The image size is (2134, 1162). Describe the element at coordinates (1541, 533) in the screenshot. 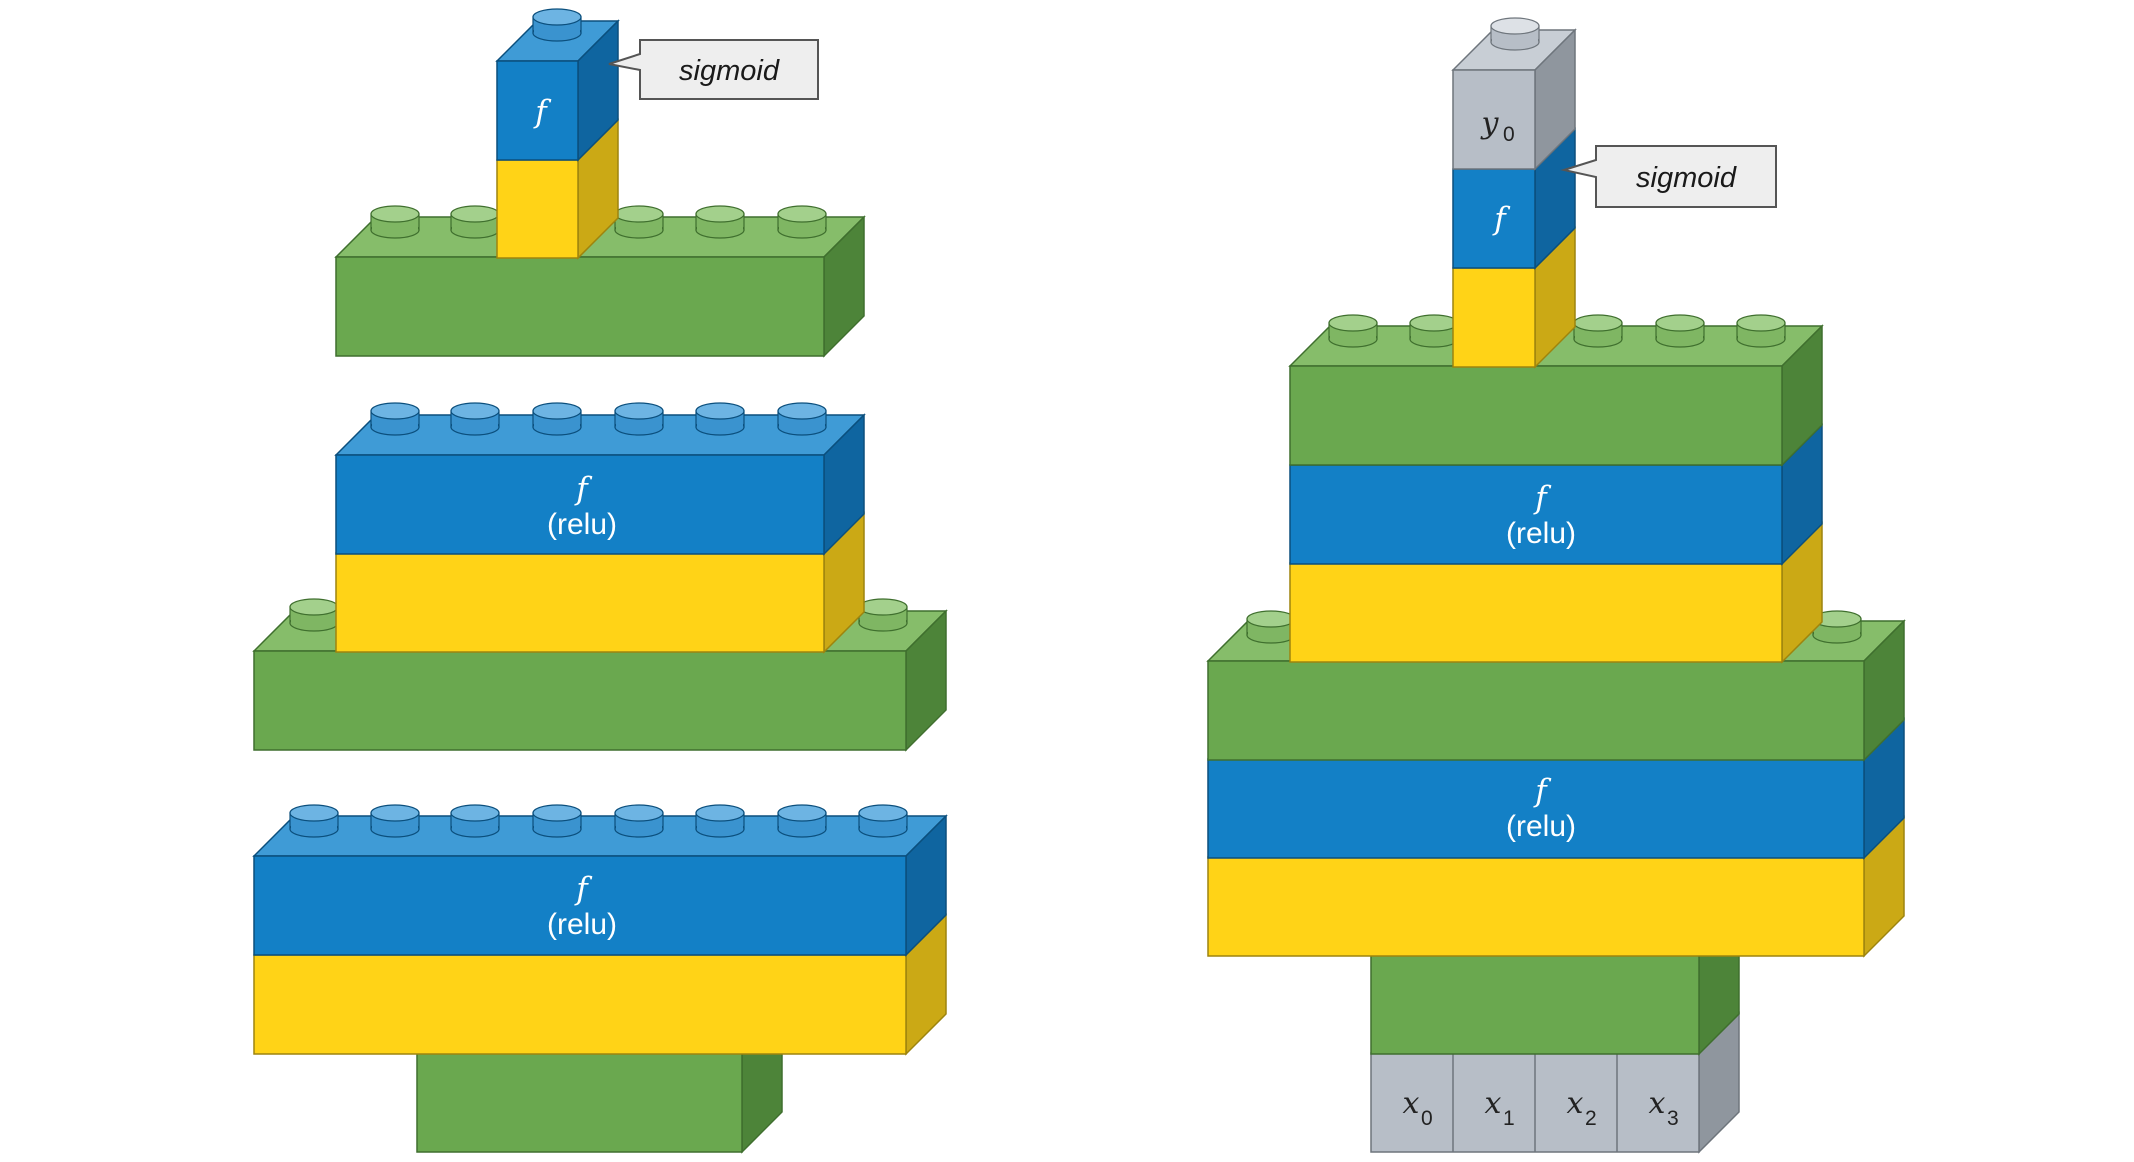

I see `right-hidden-layer-2-activation-label: (relu)` at that location.